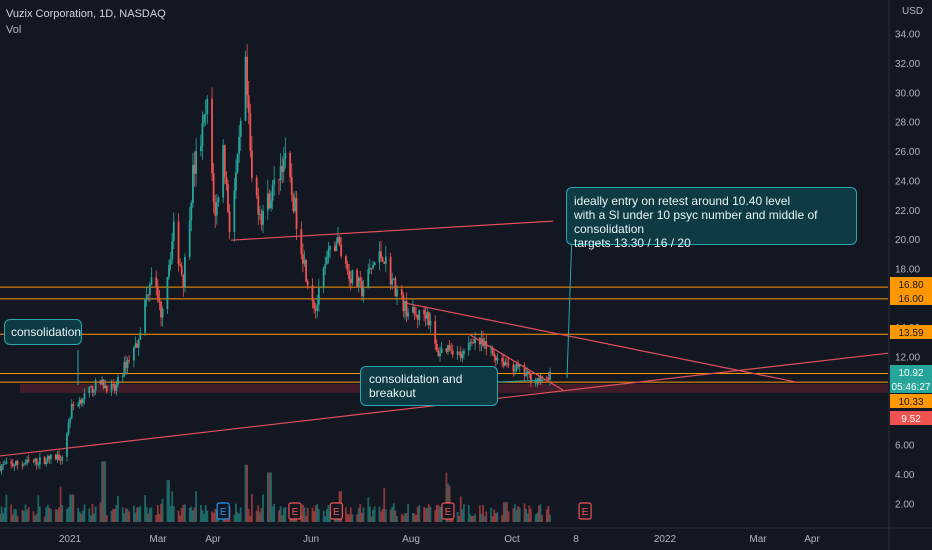 Image resolution: width=932 pixels, height=550 pixels. I want to click on y-tick-label: 18.00, so click(907, 270).